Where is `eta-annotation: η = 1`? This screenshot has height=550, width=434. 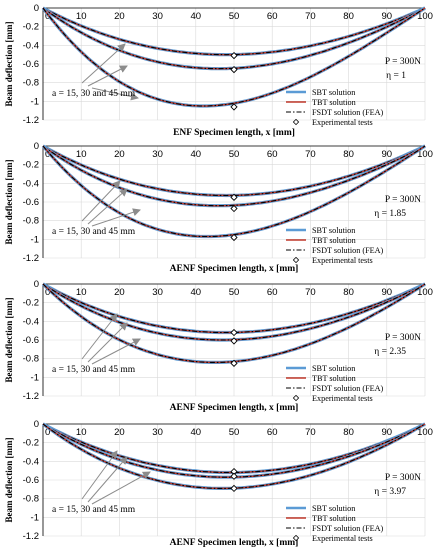
eta-annotation: η = 1 is located at coordinates (396, 76).